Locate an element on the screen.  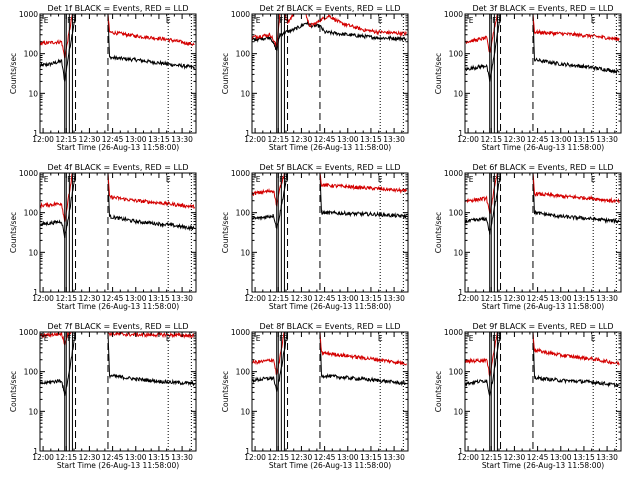
chart-title: Det 9f BLACK = Events, RED = LLD is located at coordinates (542, 326).